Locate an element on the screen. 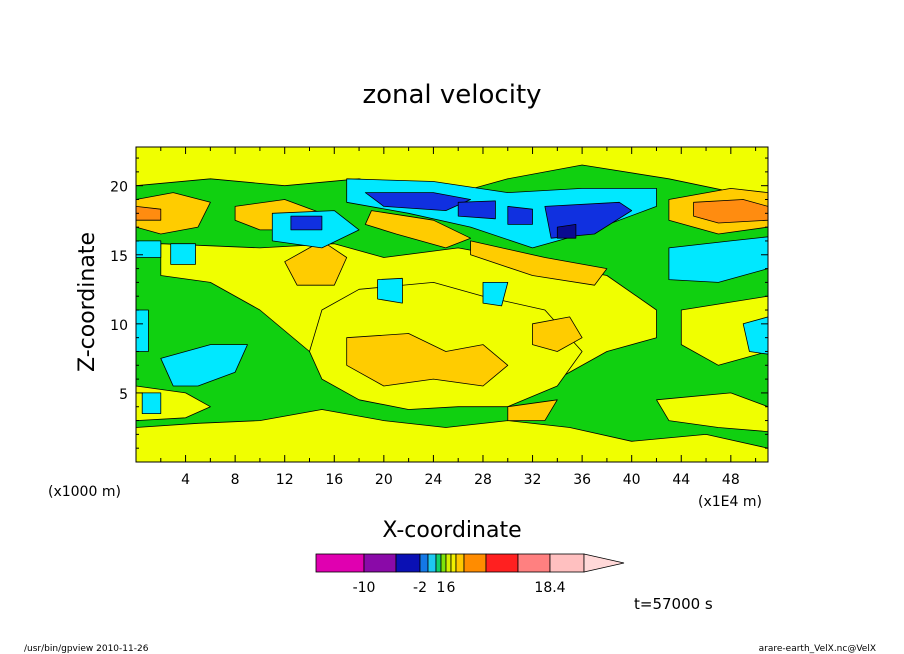 This screenshot has height=654, width=904. x-tick-label: 24 is located at coordinates (433, 480).